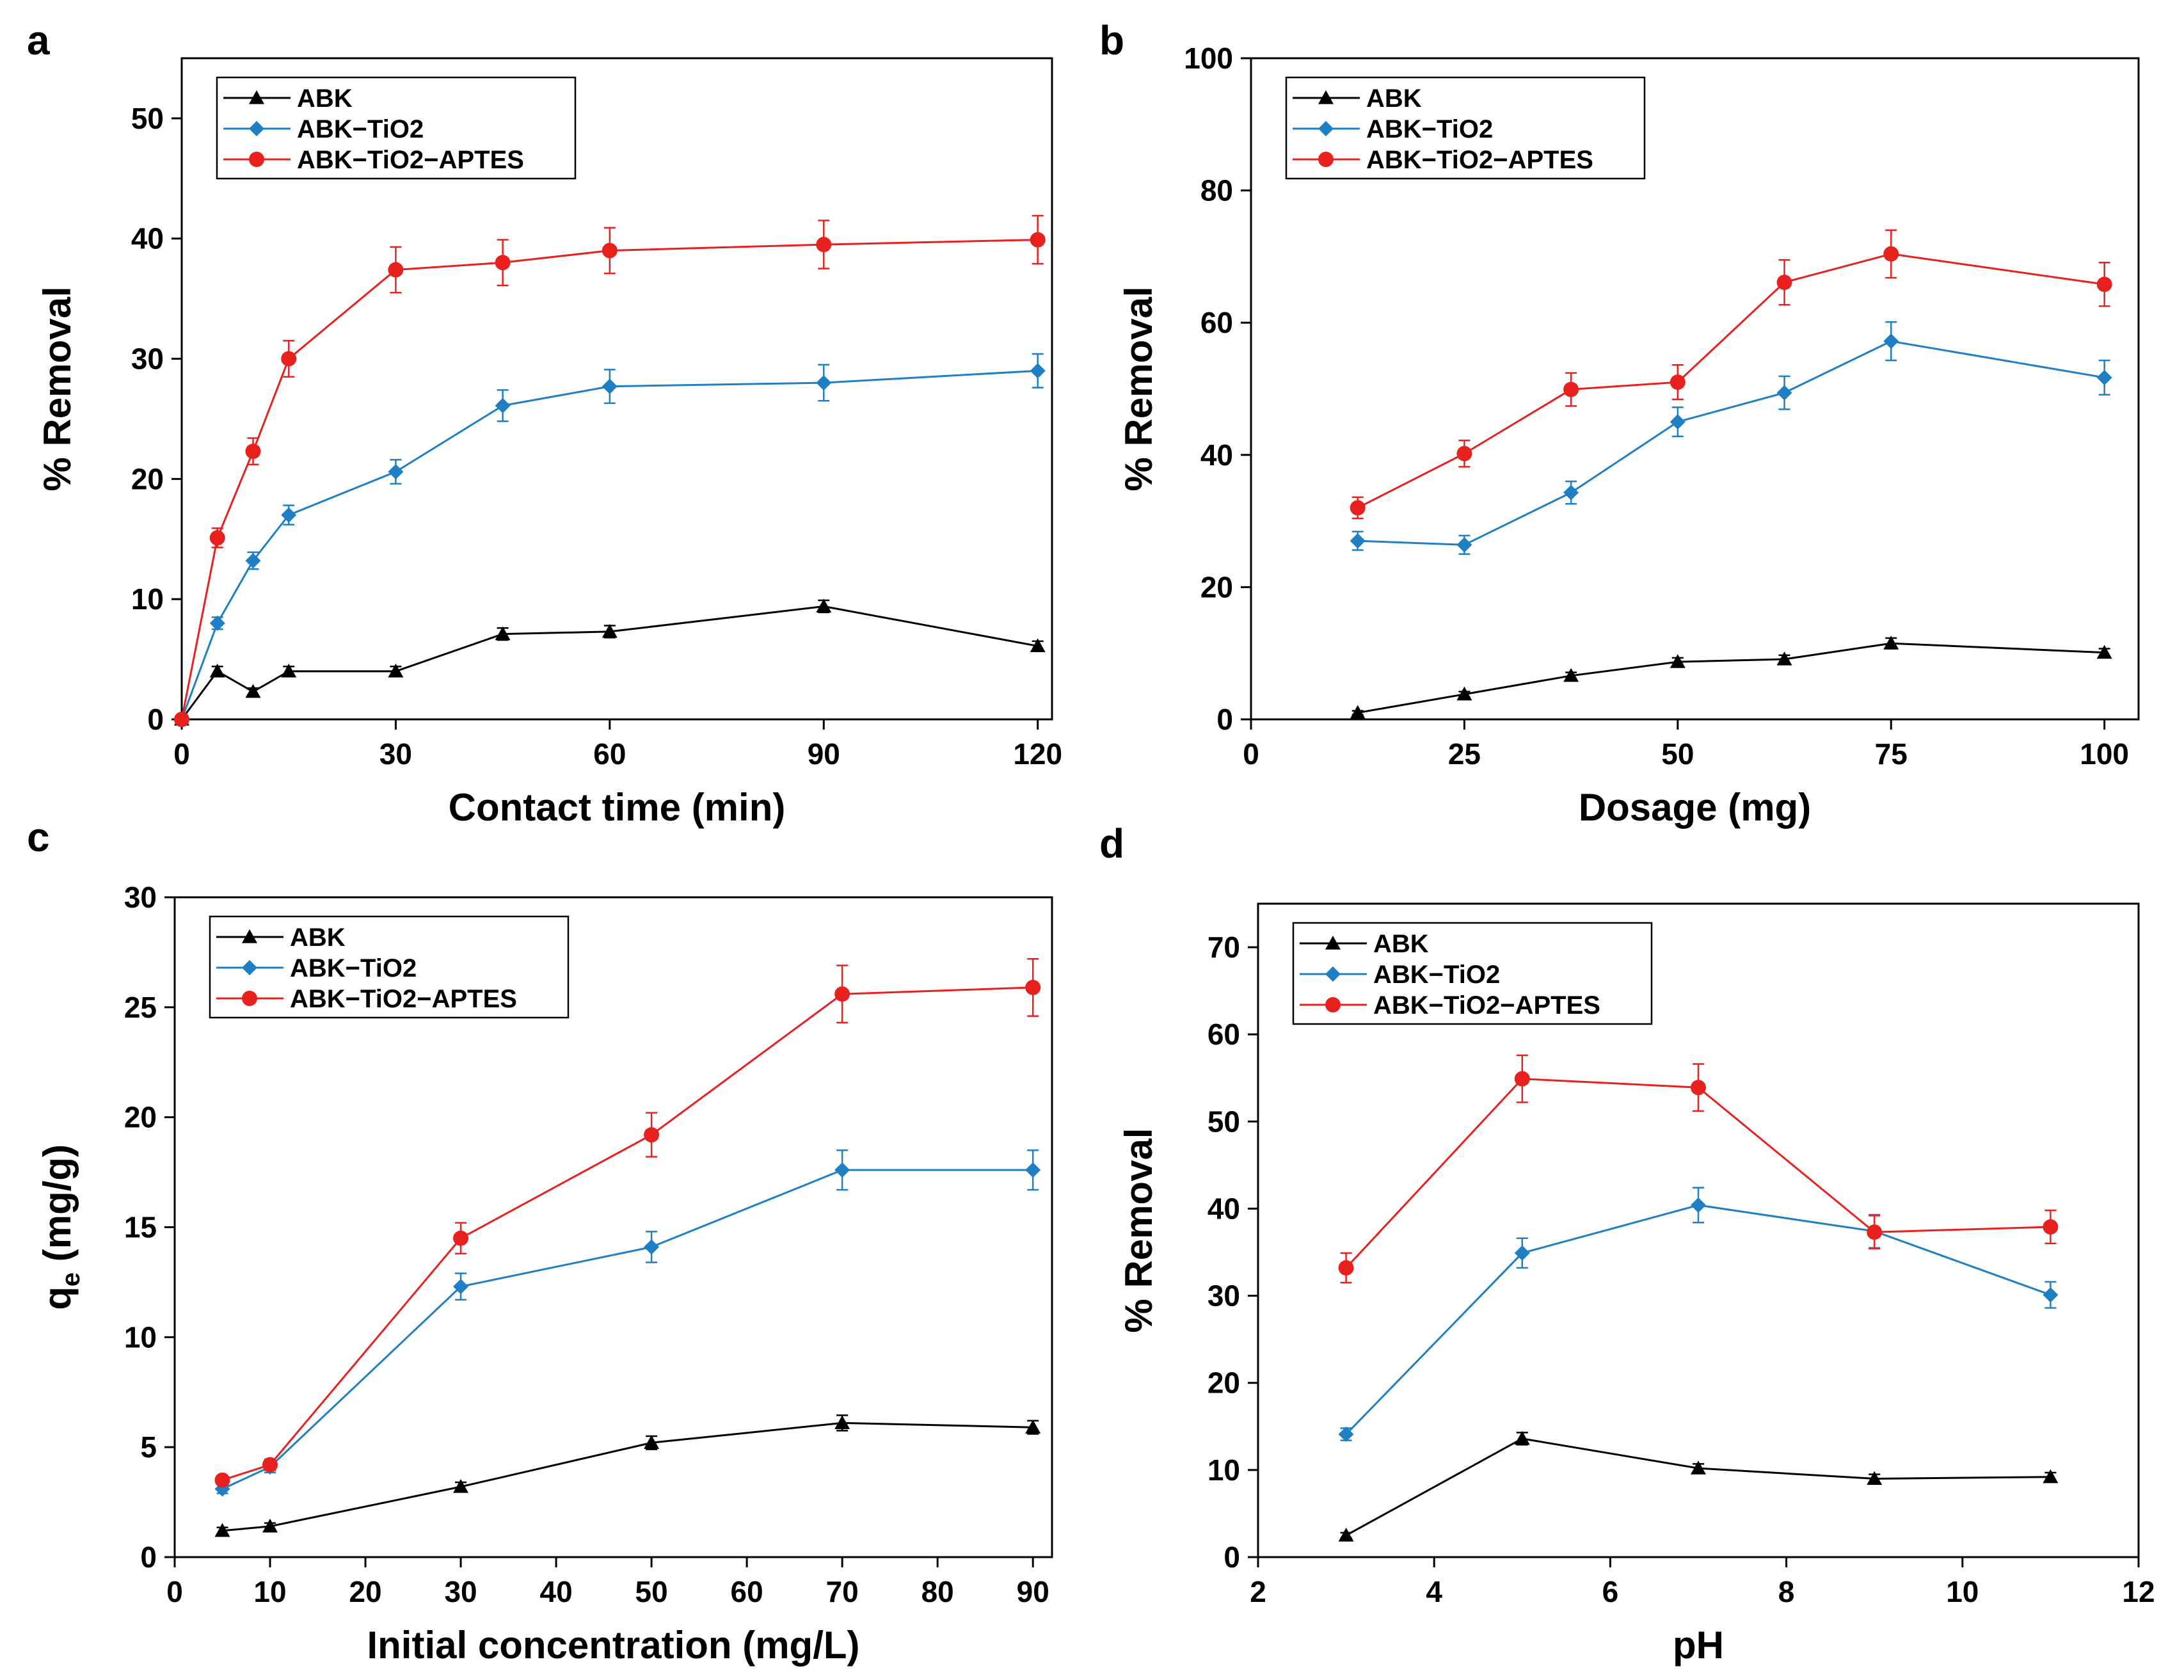 The image size is (2184, 1680). What do you see at coordinates (613, 1645) in the screenshot?
I see `x-axis-title: Initial concentration (mg/L)` at bounding box center [613, 1645].